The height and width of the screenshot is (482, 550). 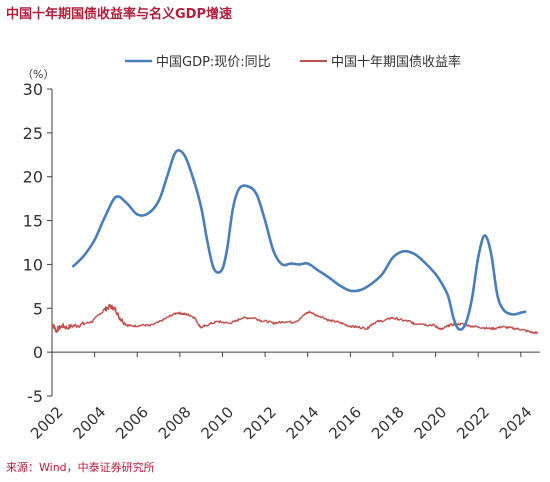 I want to click on legend: 中国GDP:现价:同比 中国十年期国债收益率, so click(x=293, y=62).